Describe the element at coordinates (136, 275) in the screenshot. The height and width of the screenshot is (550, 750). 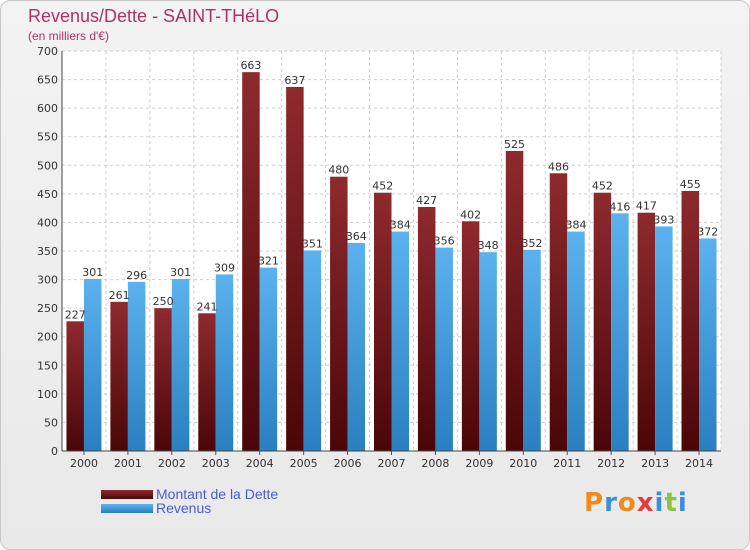
I see `data-label-revenus: 296` at that location.